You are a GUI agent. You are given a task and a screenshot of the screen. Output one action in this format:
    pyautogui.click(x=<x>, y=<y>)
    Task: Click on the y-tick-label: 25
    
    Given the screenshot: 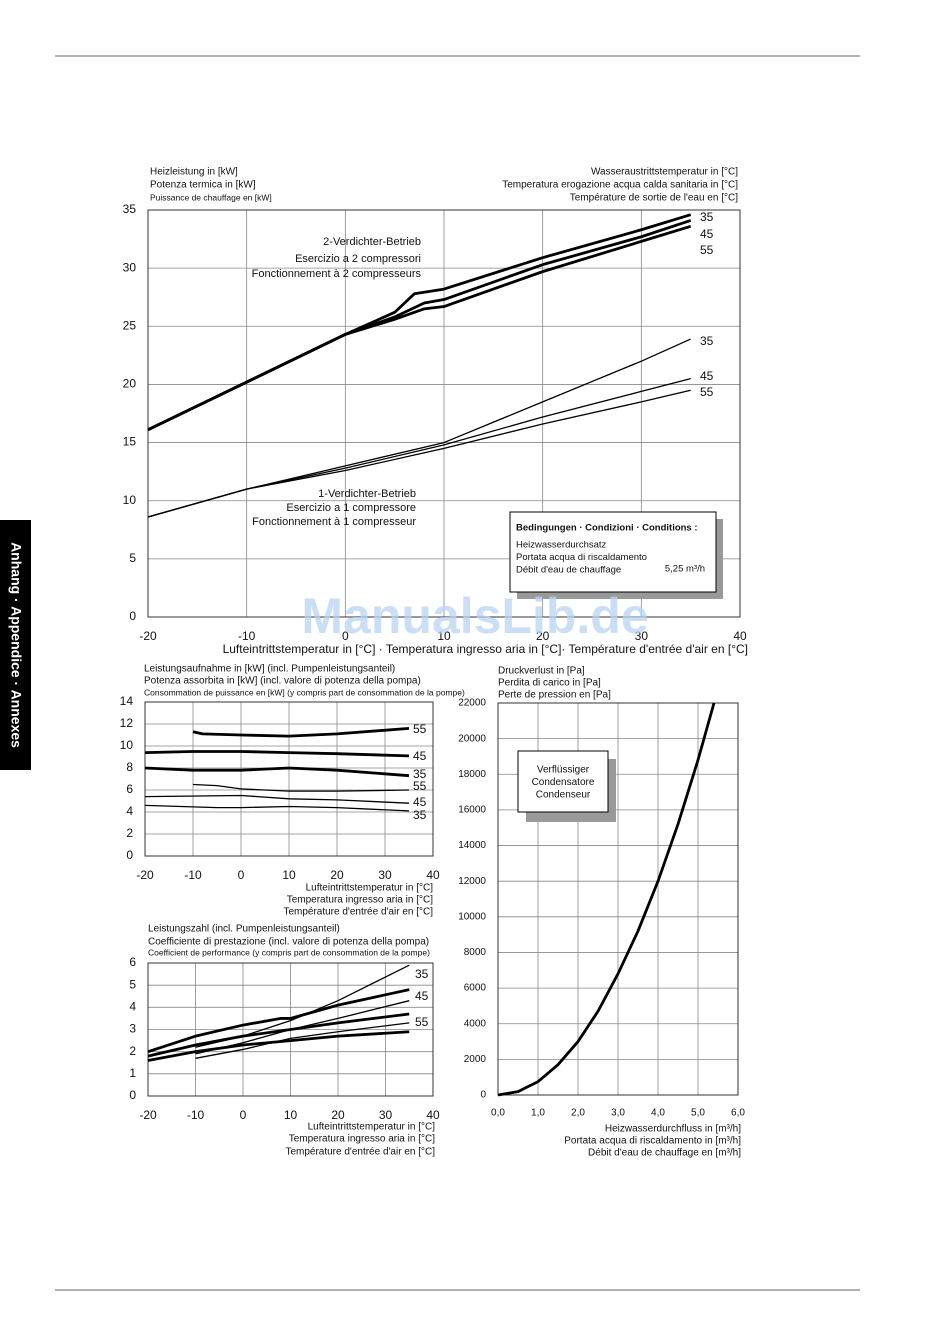 What is the action you would take?
    pyautogui.click(x=130, y=325)
    